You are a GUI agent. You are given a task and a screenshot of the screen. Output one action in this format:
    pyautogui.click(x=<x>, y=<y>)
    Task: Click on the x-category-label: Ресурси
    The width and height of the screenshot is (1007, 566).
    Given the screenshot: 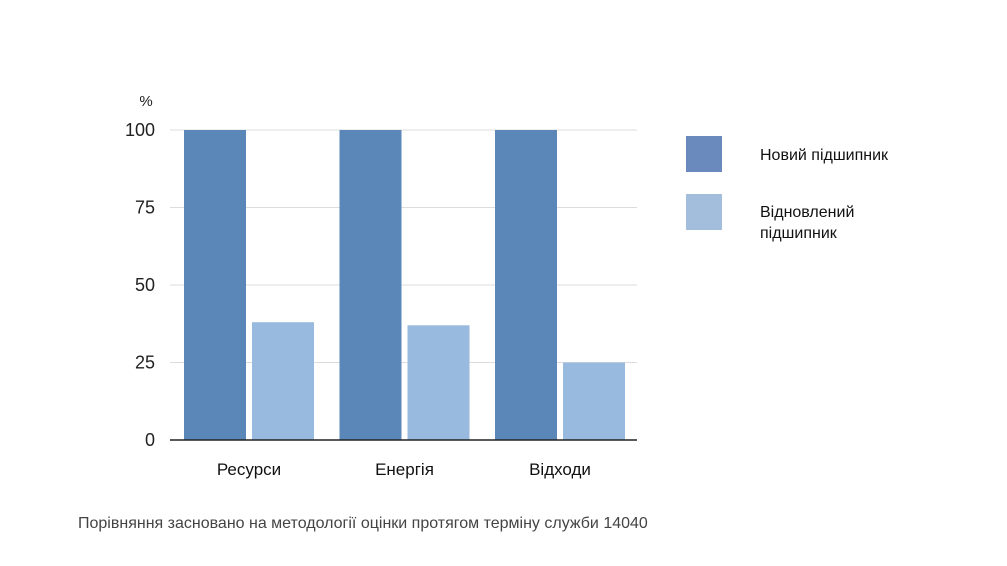 What is the action you would take?
    pyautogui.click(x=249, y=469)
    